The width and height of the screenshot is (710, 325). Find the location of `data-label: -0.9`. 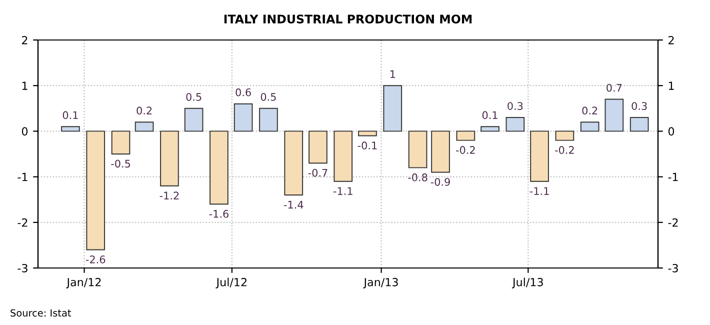

data-label: -0.9 is located at coordinates (440, 182).